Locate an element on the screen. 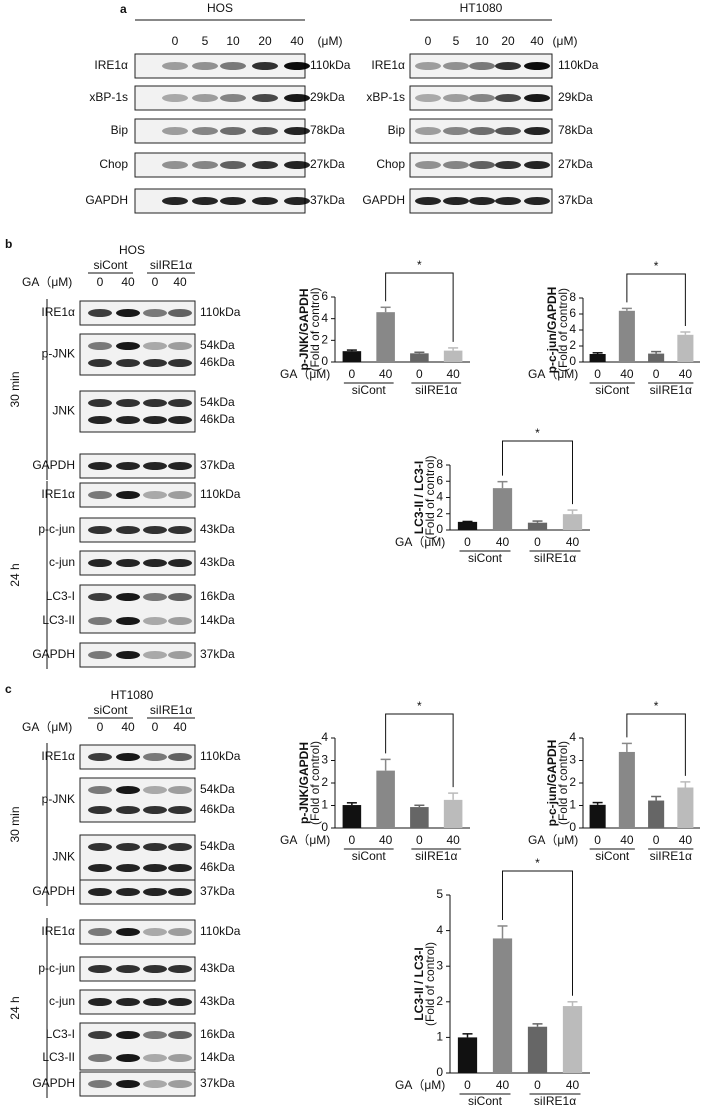  panel-label: a is located at coordinates (123, 9).